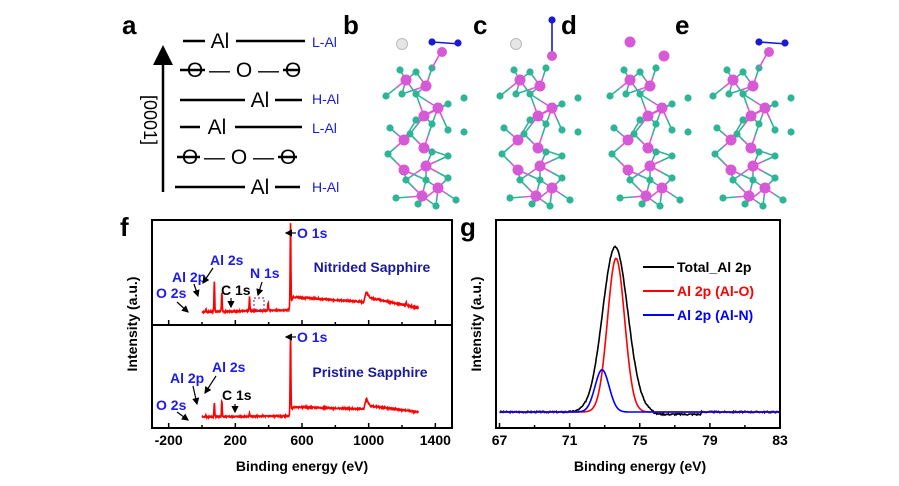 This screenshot has height=486, width=899. I want to click on panel-label-a: a, so click(129, 25).